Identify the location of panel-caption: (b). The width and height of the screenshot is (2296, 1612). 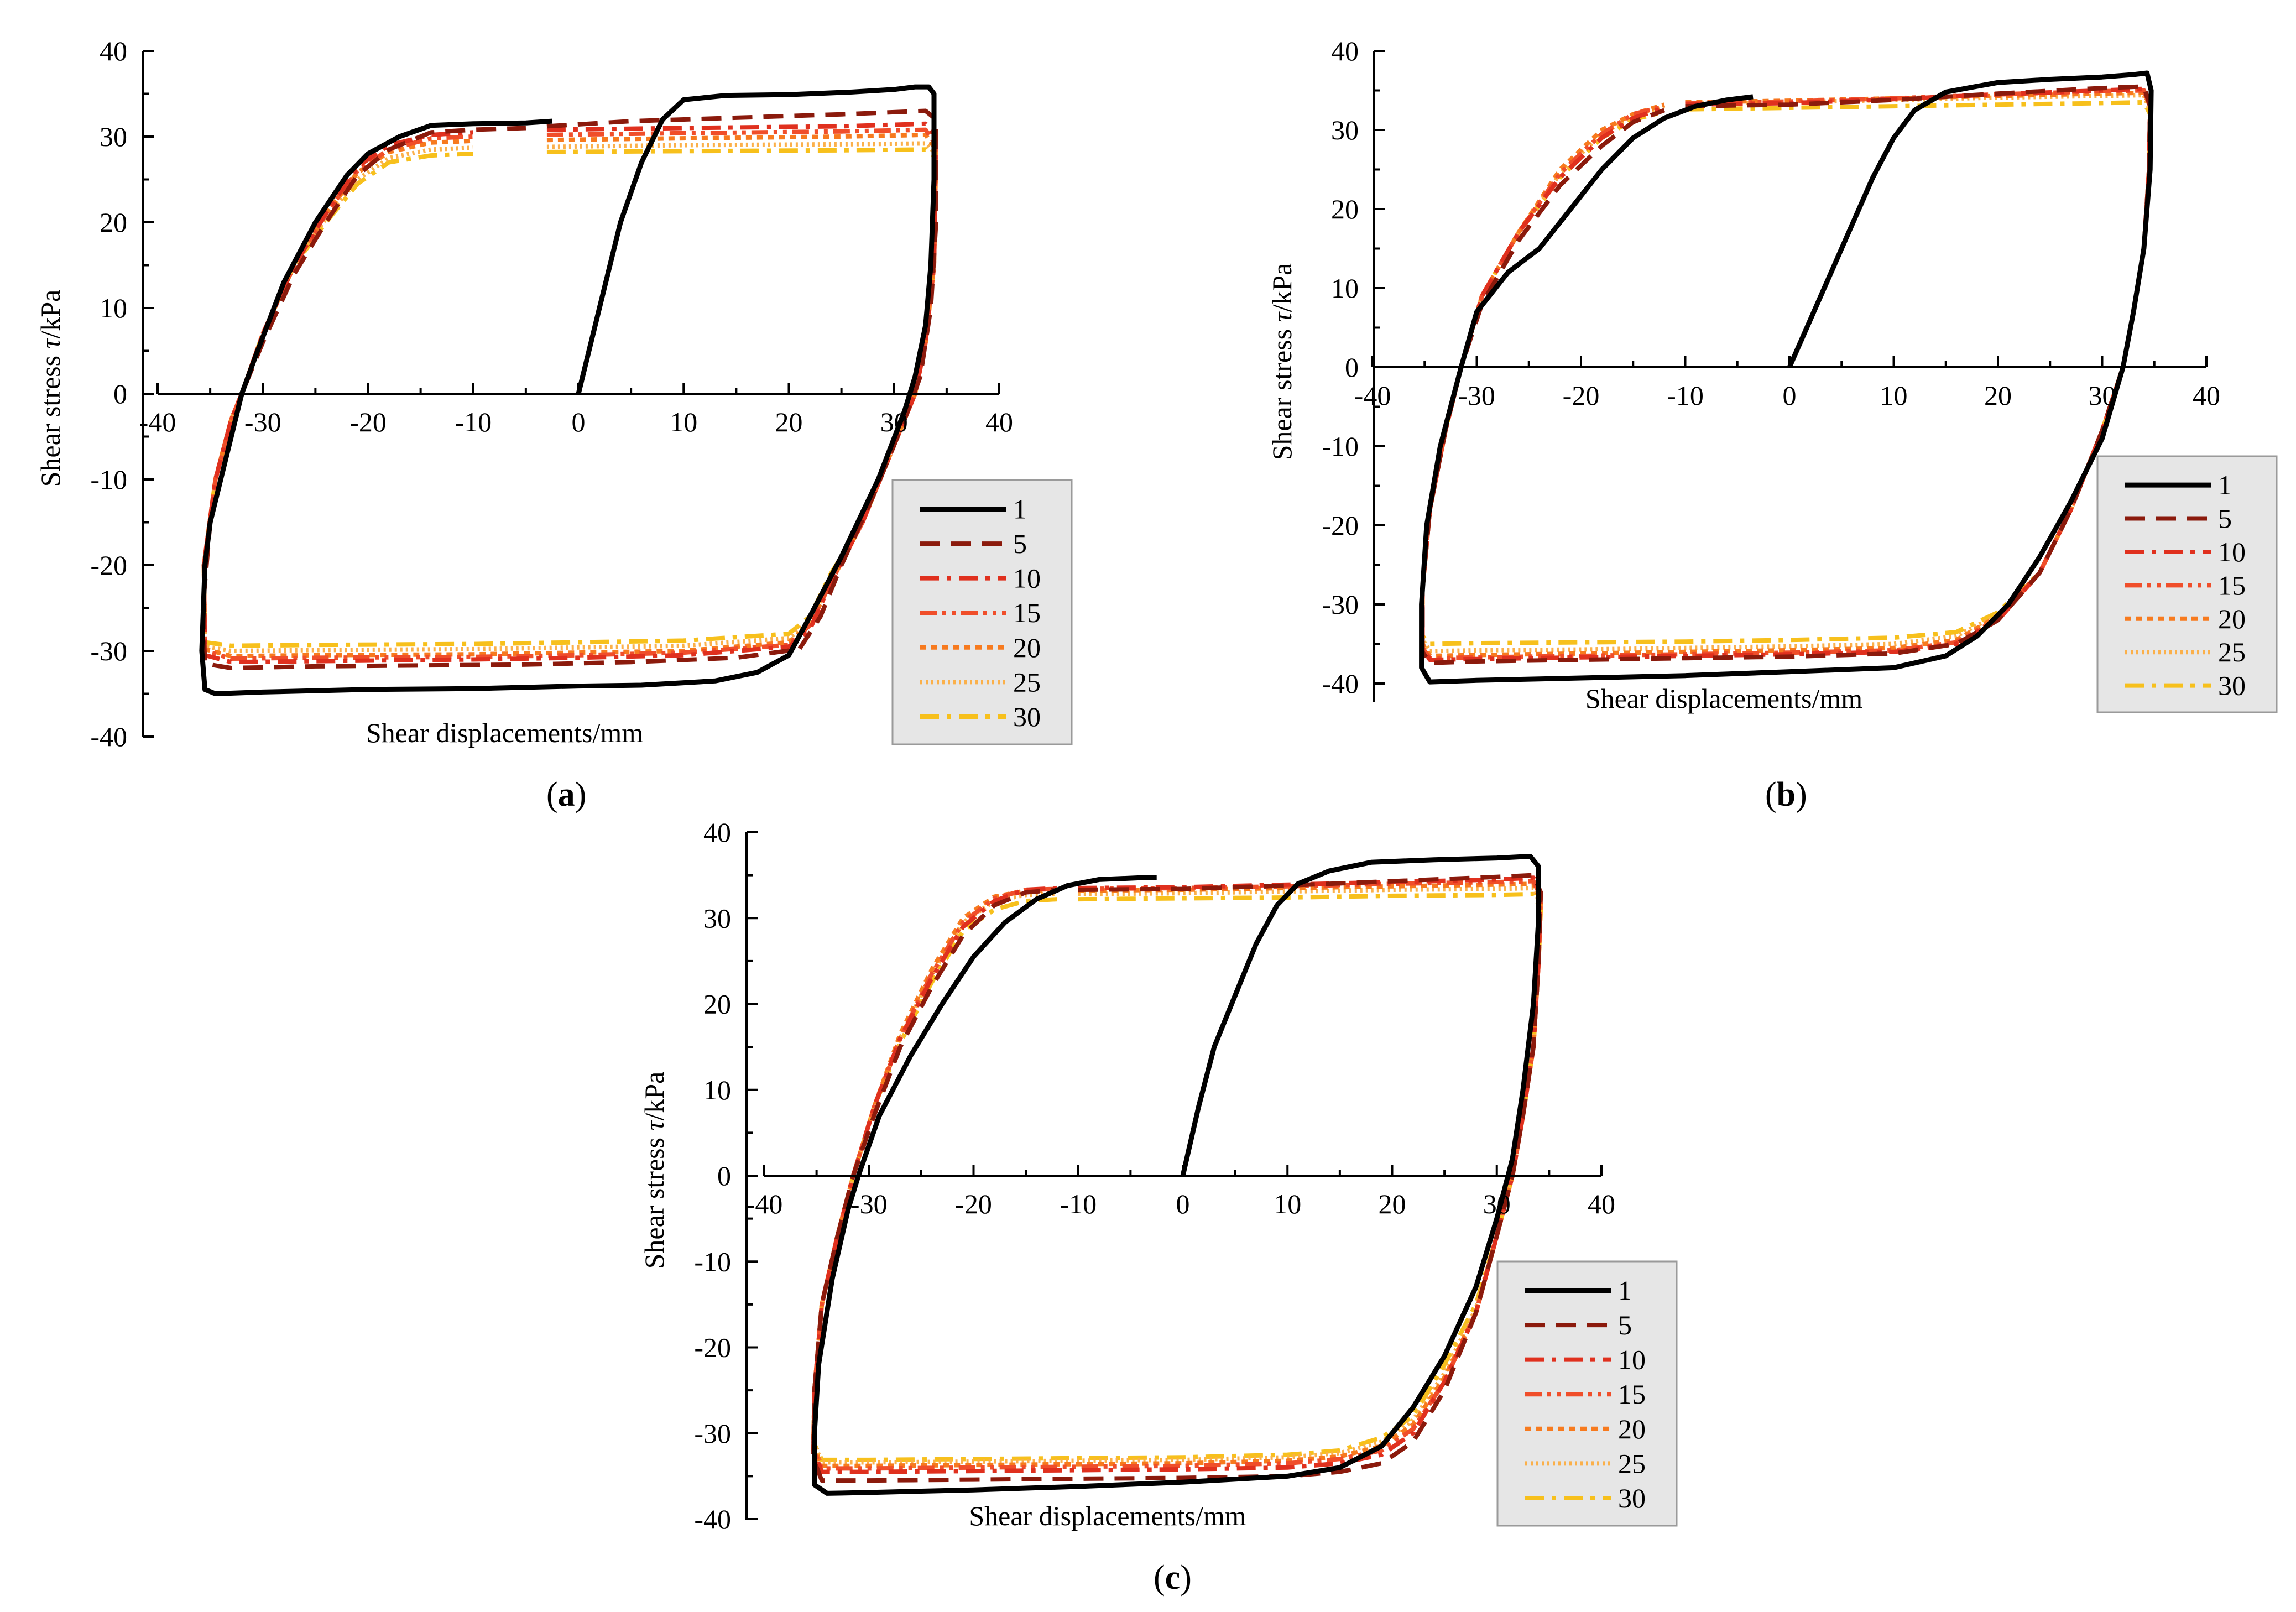
(1786, 794).